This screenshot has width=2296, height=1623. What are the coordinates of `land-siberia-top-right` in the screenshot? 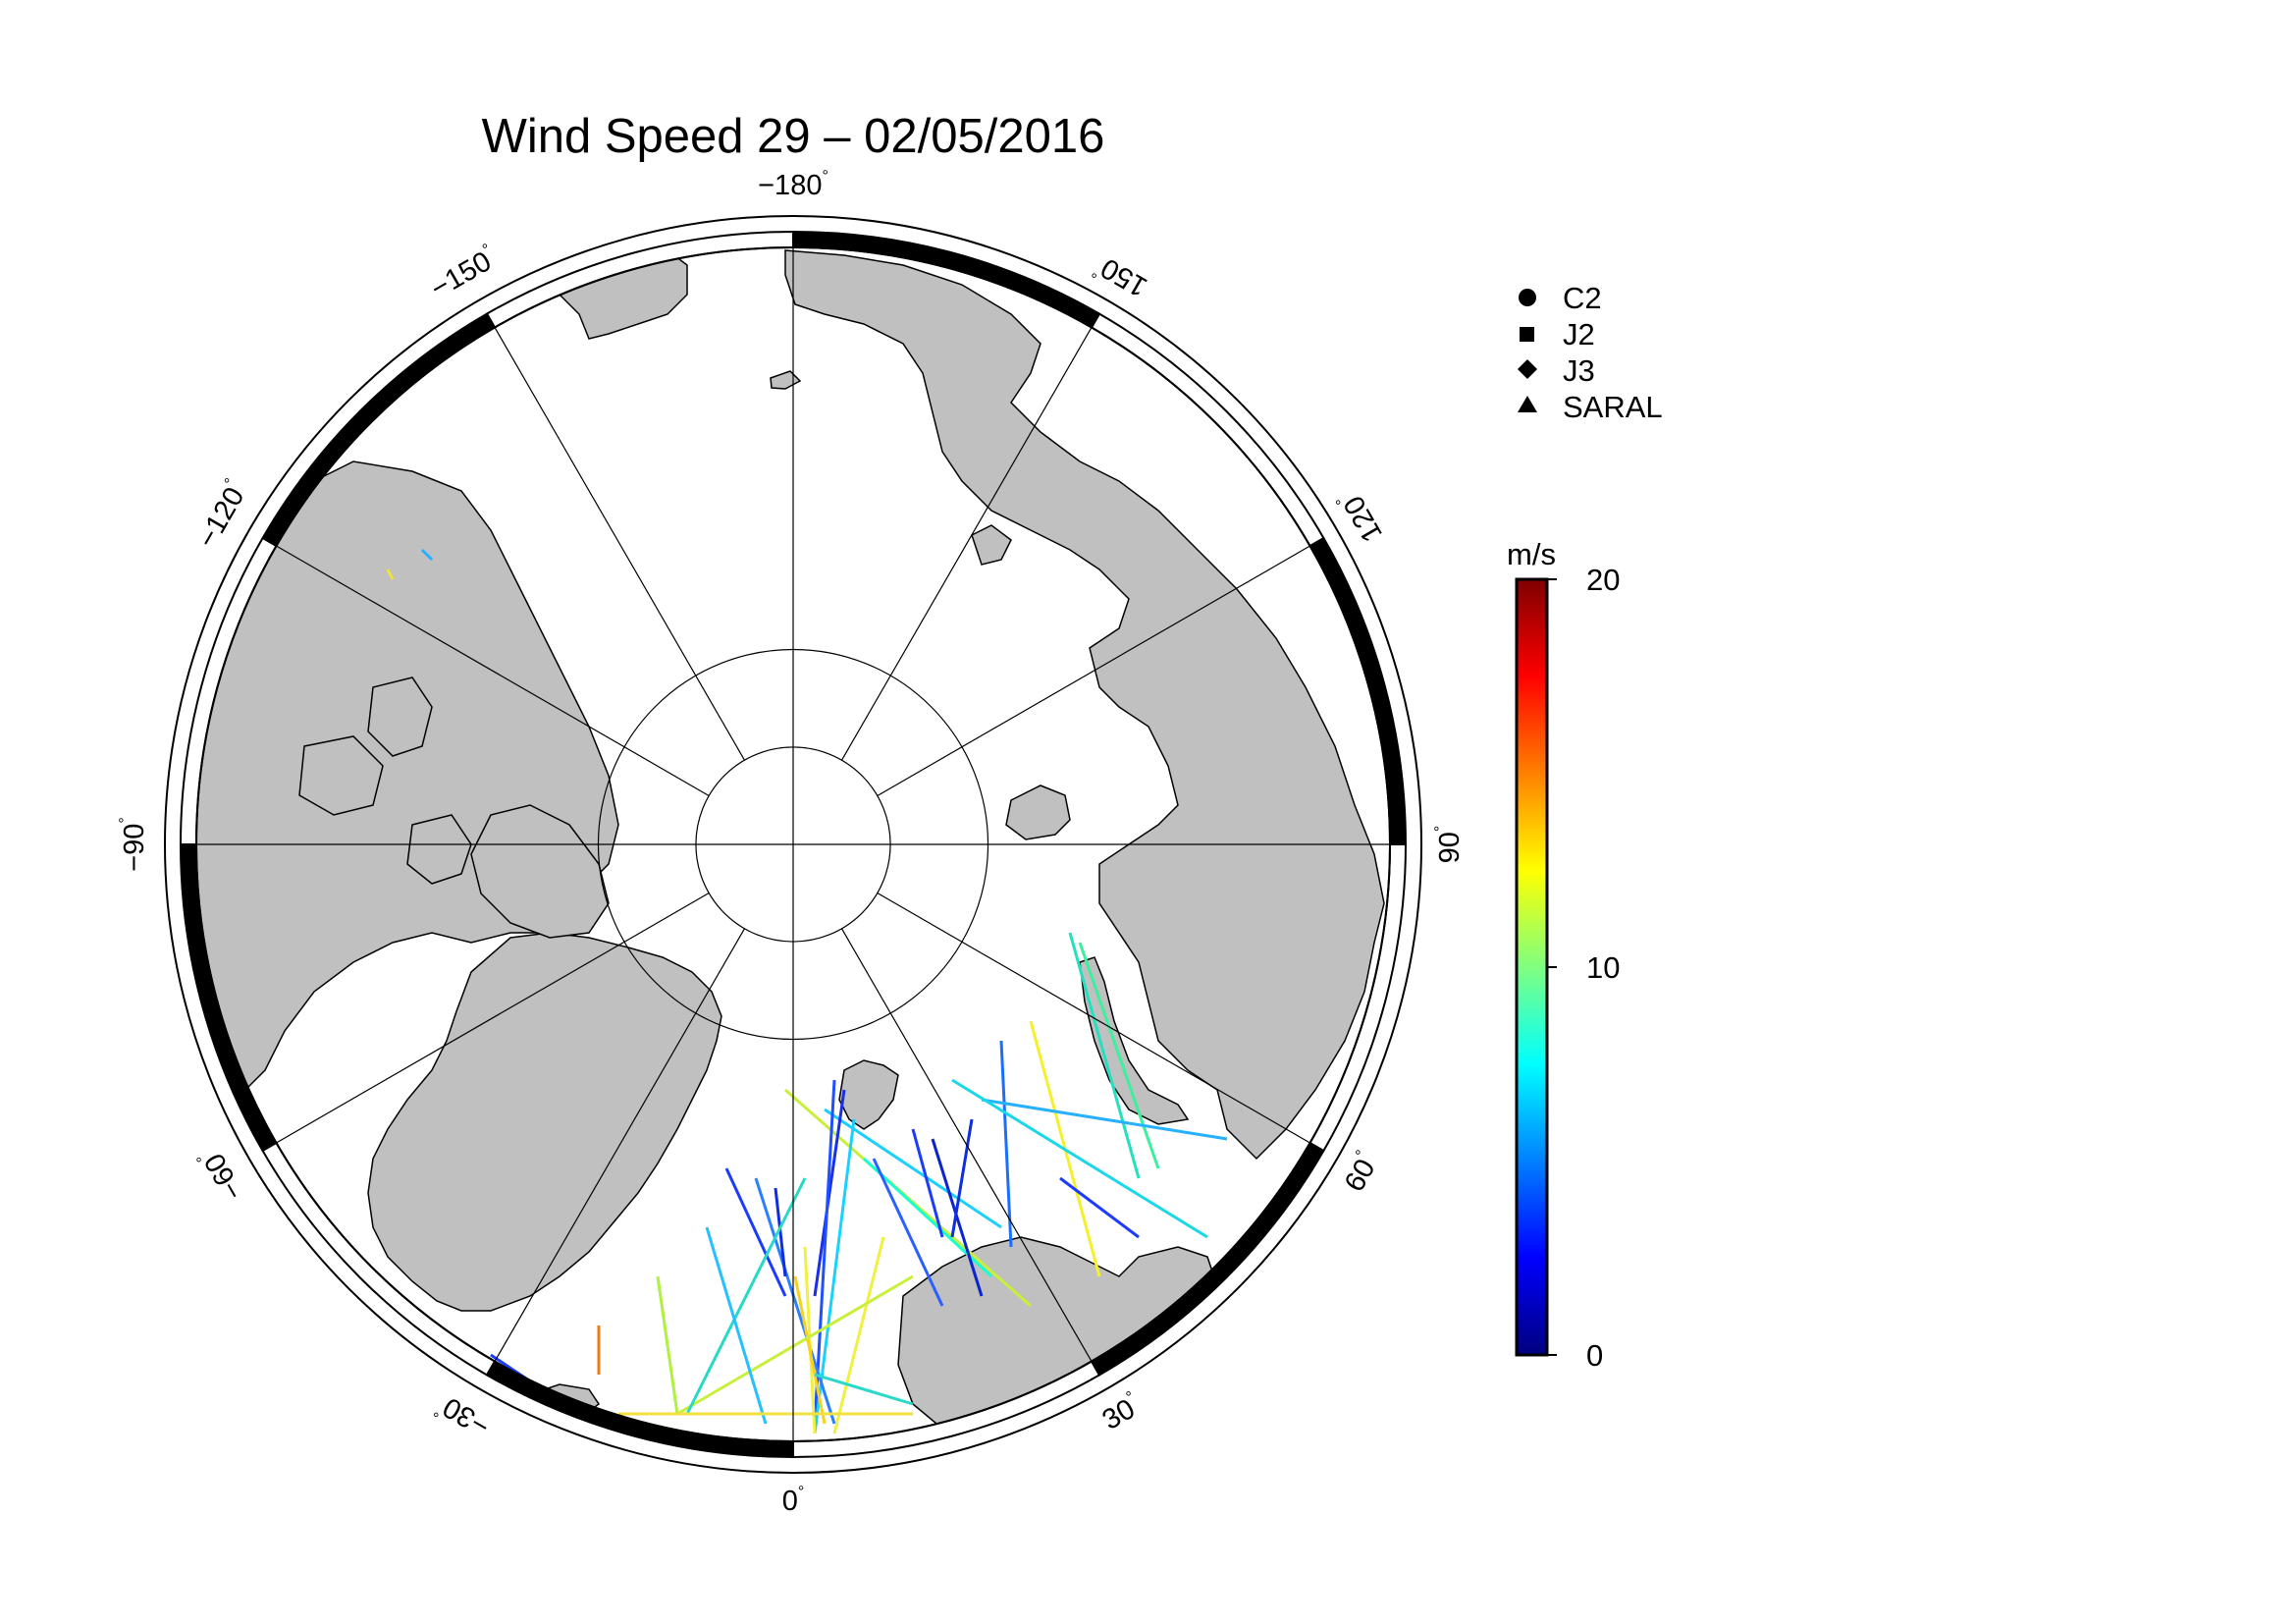 It's located at (1084, 705).